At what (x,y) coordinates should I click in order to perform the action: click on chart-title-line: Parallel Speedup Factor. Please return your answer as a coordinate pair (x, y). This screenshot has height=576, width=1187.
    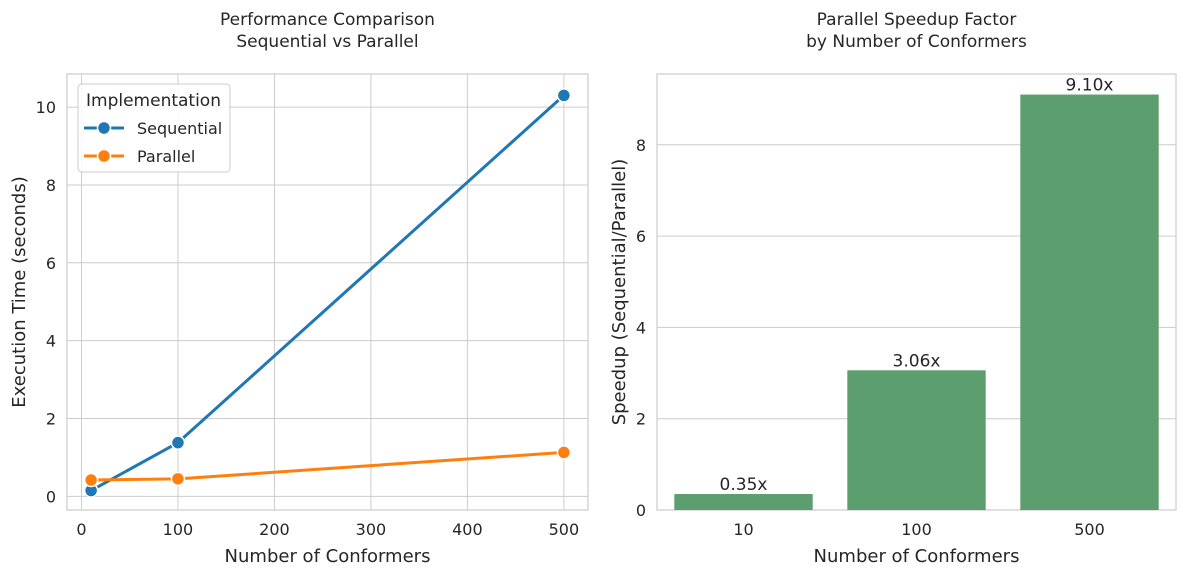
    Looking at the image, I should click on (917, 20).